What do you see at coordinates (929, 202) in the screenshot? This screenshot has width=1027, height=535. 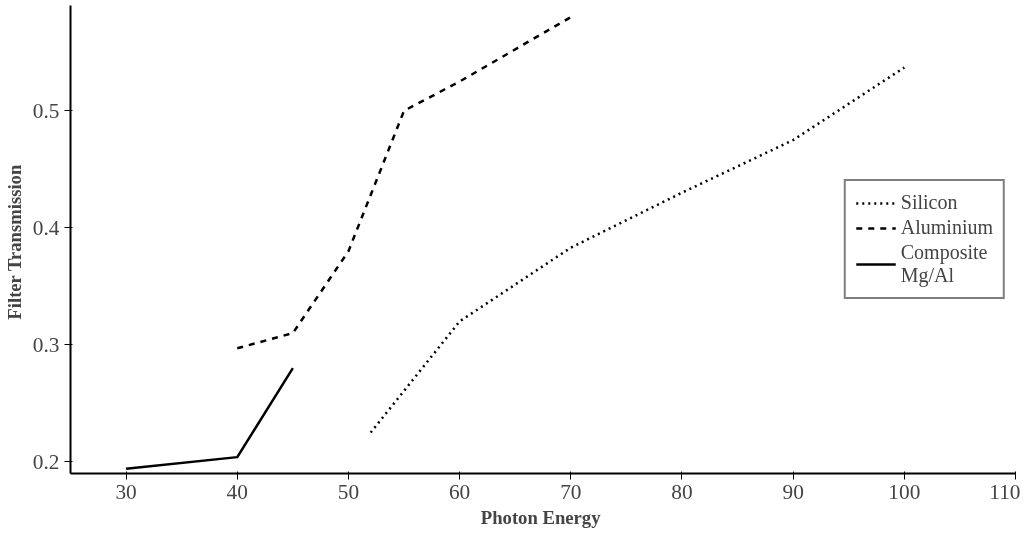 I see `legend-label: Silicon` at bounding box center [929, 202].